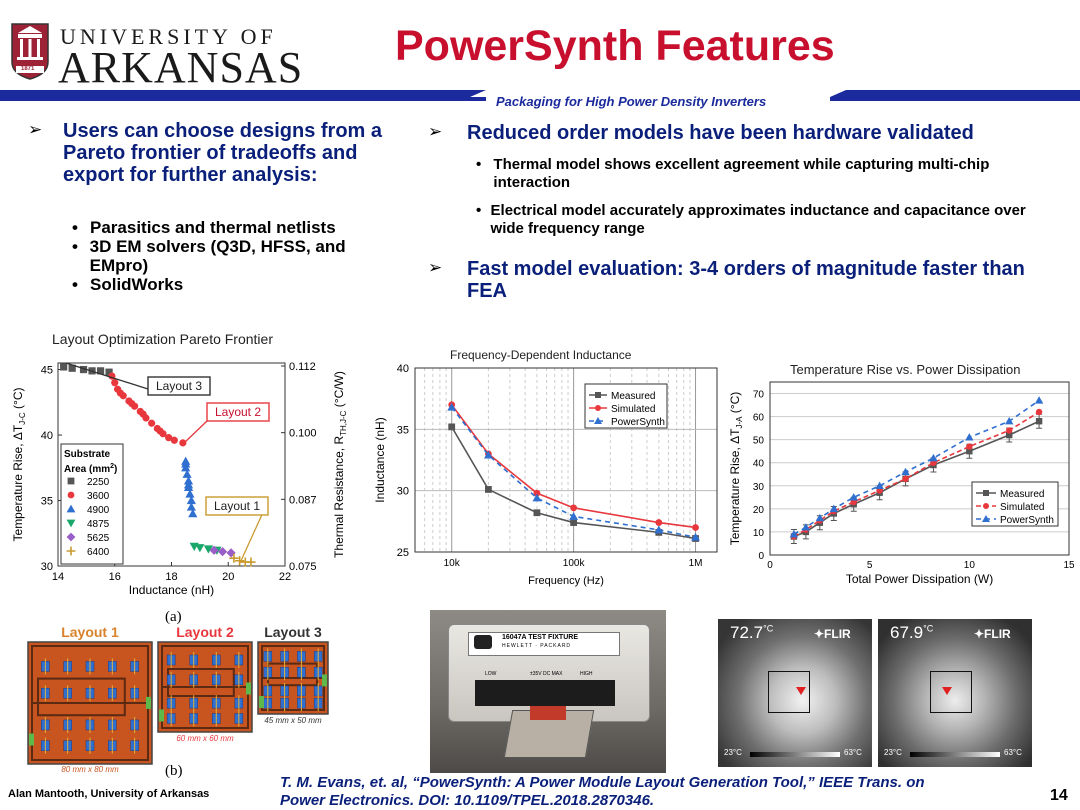 The width and height of the screenshot is (1080, 810). Describe the element at coordinates (537, 646) in the screenshot. I see `fixture-brand: HEWLETT · PACKARD` at that location.